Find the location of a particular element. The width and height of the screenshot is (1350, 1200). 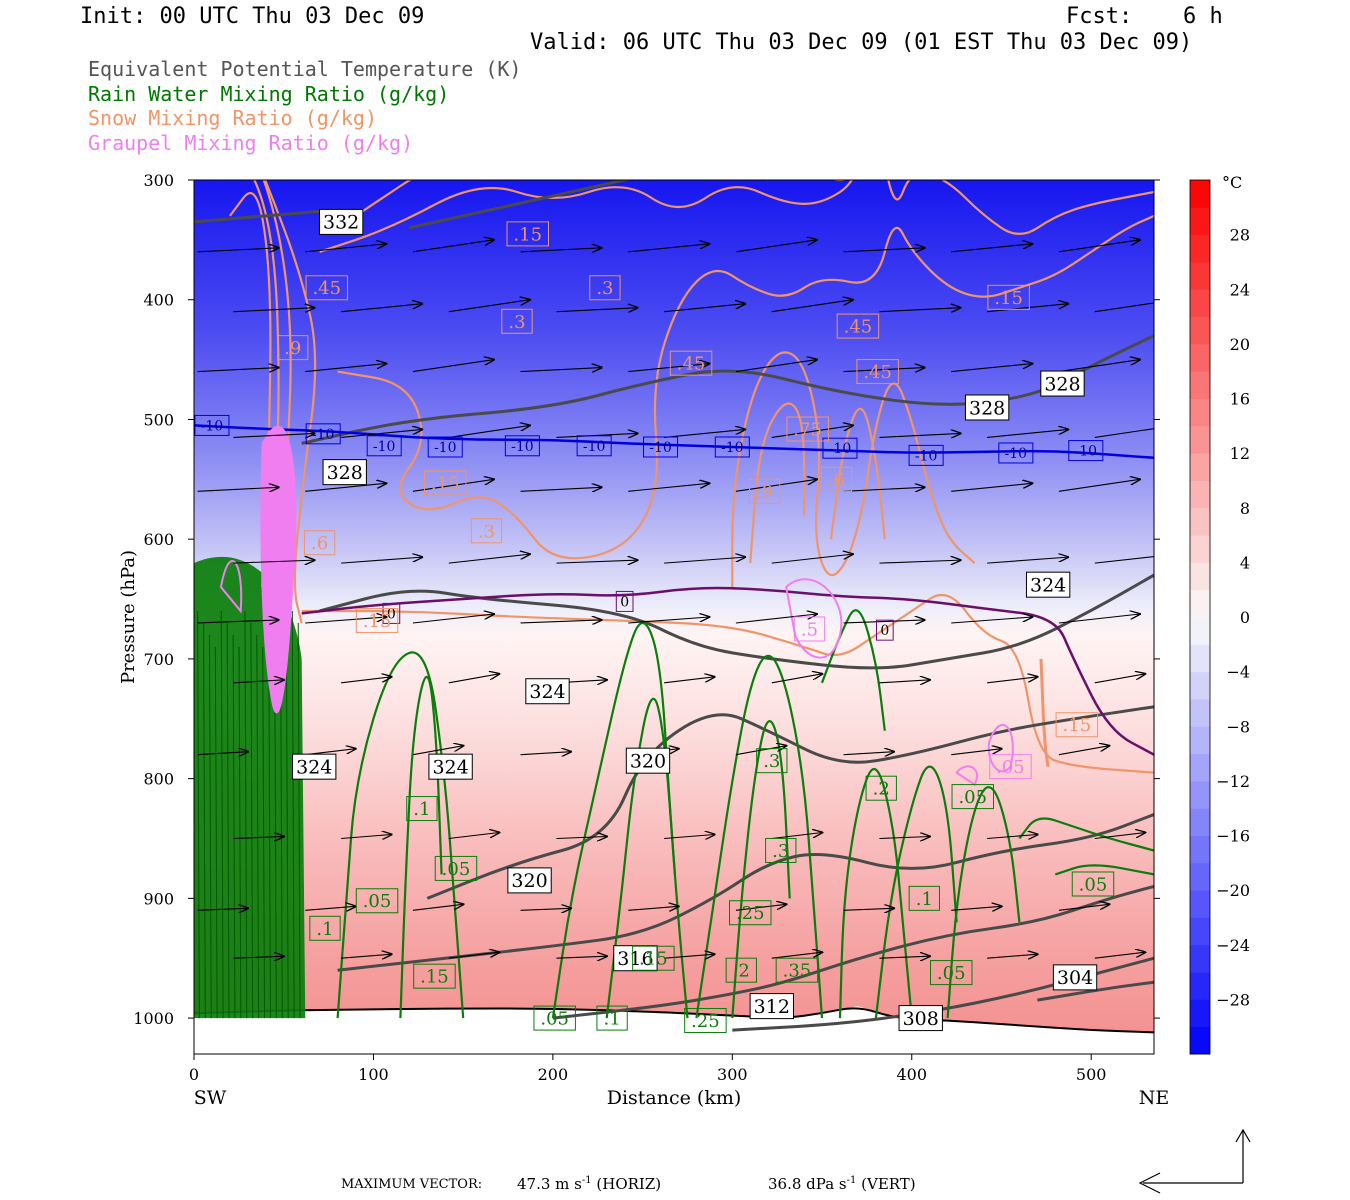

forecast-hour: 6 h is located at coordinates (1203, 16).